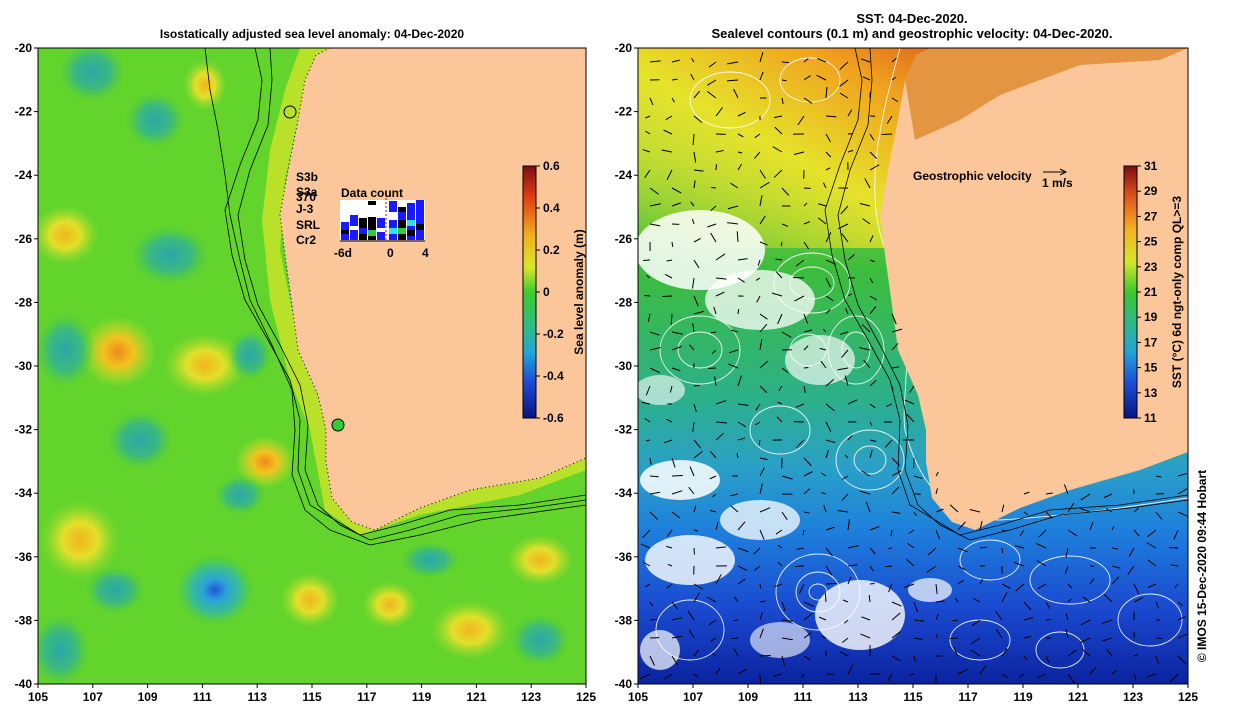 This screenshot has width=1250, height=720. What do you see at coordinates (546, 292) in the screenshot?
I see `colorbar-tick-label: 0` at bounding box center [546, 292].